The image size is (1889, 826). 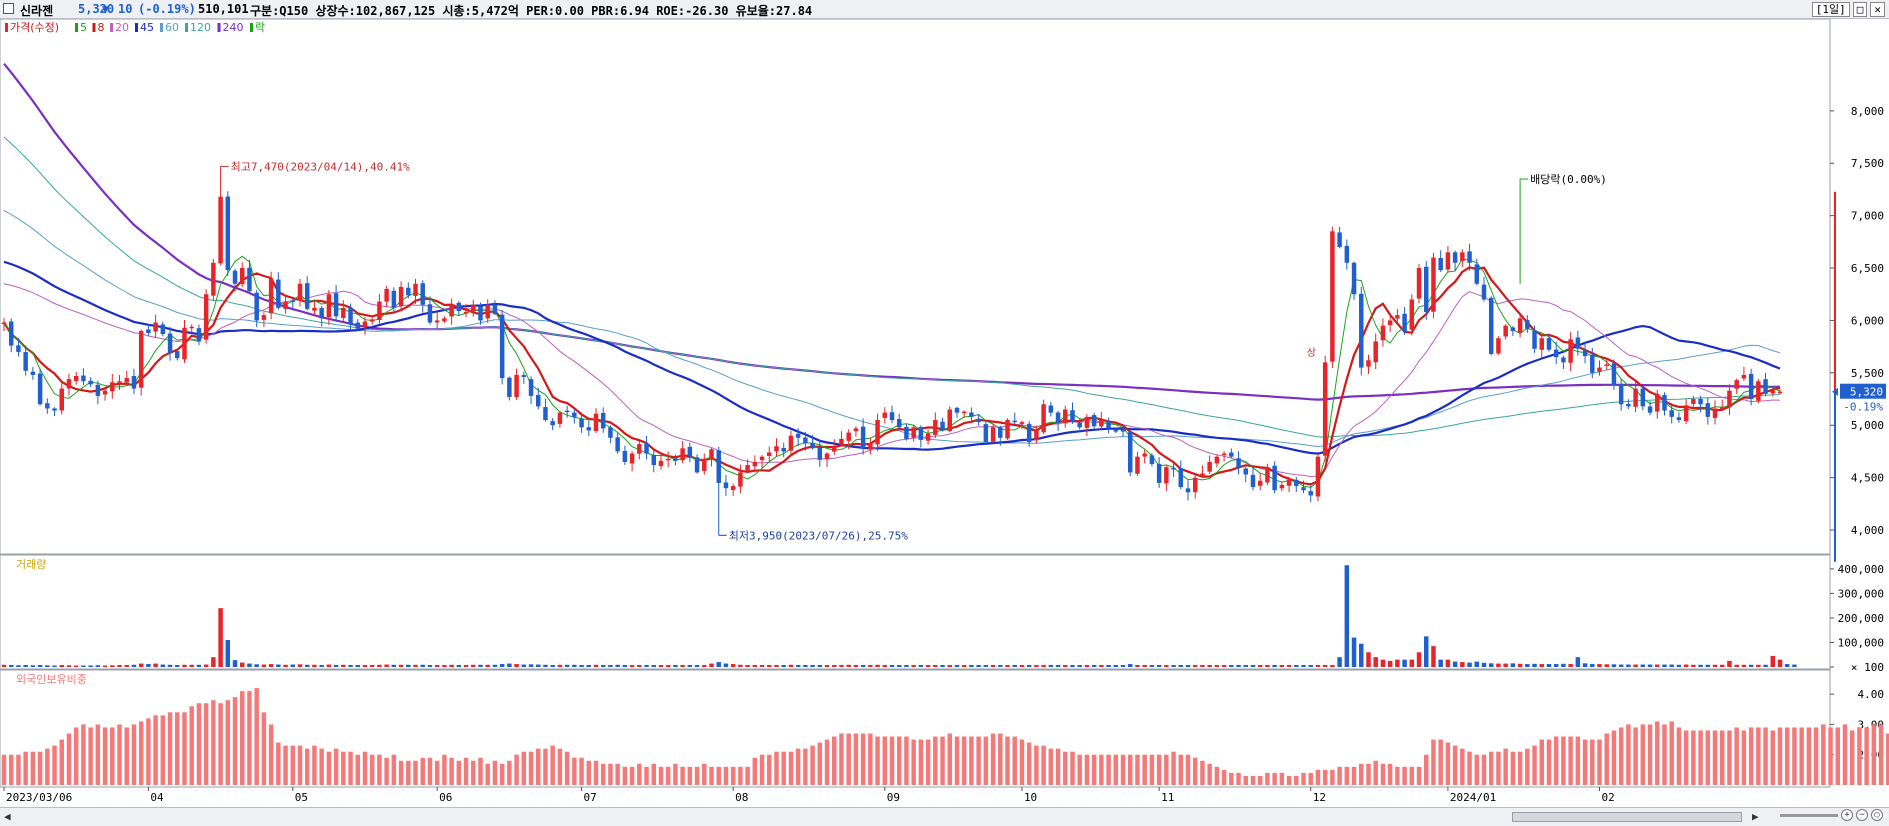 I want to click on zoom-slider, so click(x=1809, y=815).